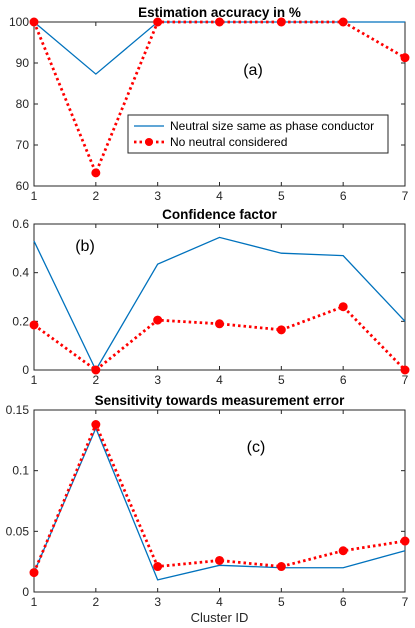 The height and width of the screenshot is (628, 415). Describe the element at coordinates (228, 142) in the screenshot. I see `legend-entry-label: No neutral considered` at that location.